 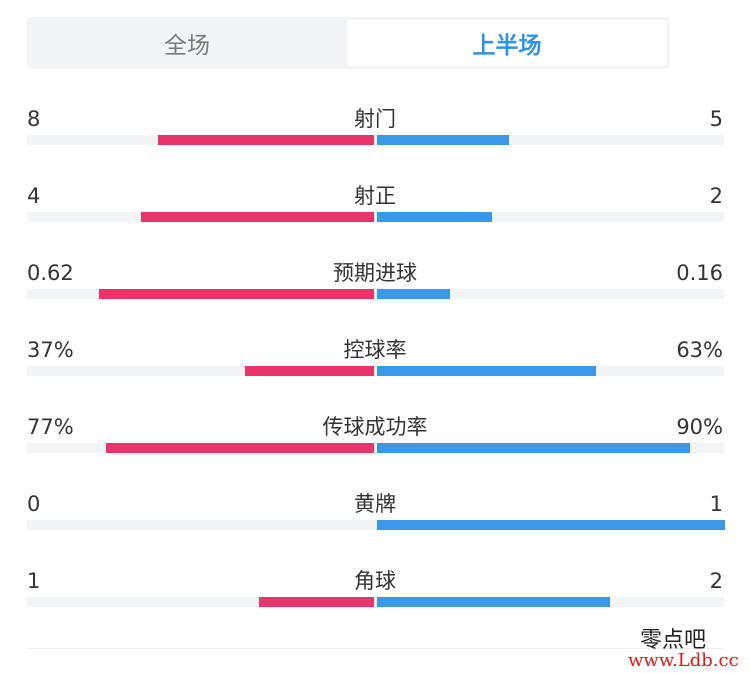 I want to click on stat-row: 77% 传球成功率 90%, so click(x=375, y=442).